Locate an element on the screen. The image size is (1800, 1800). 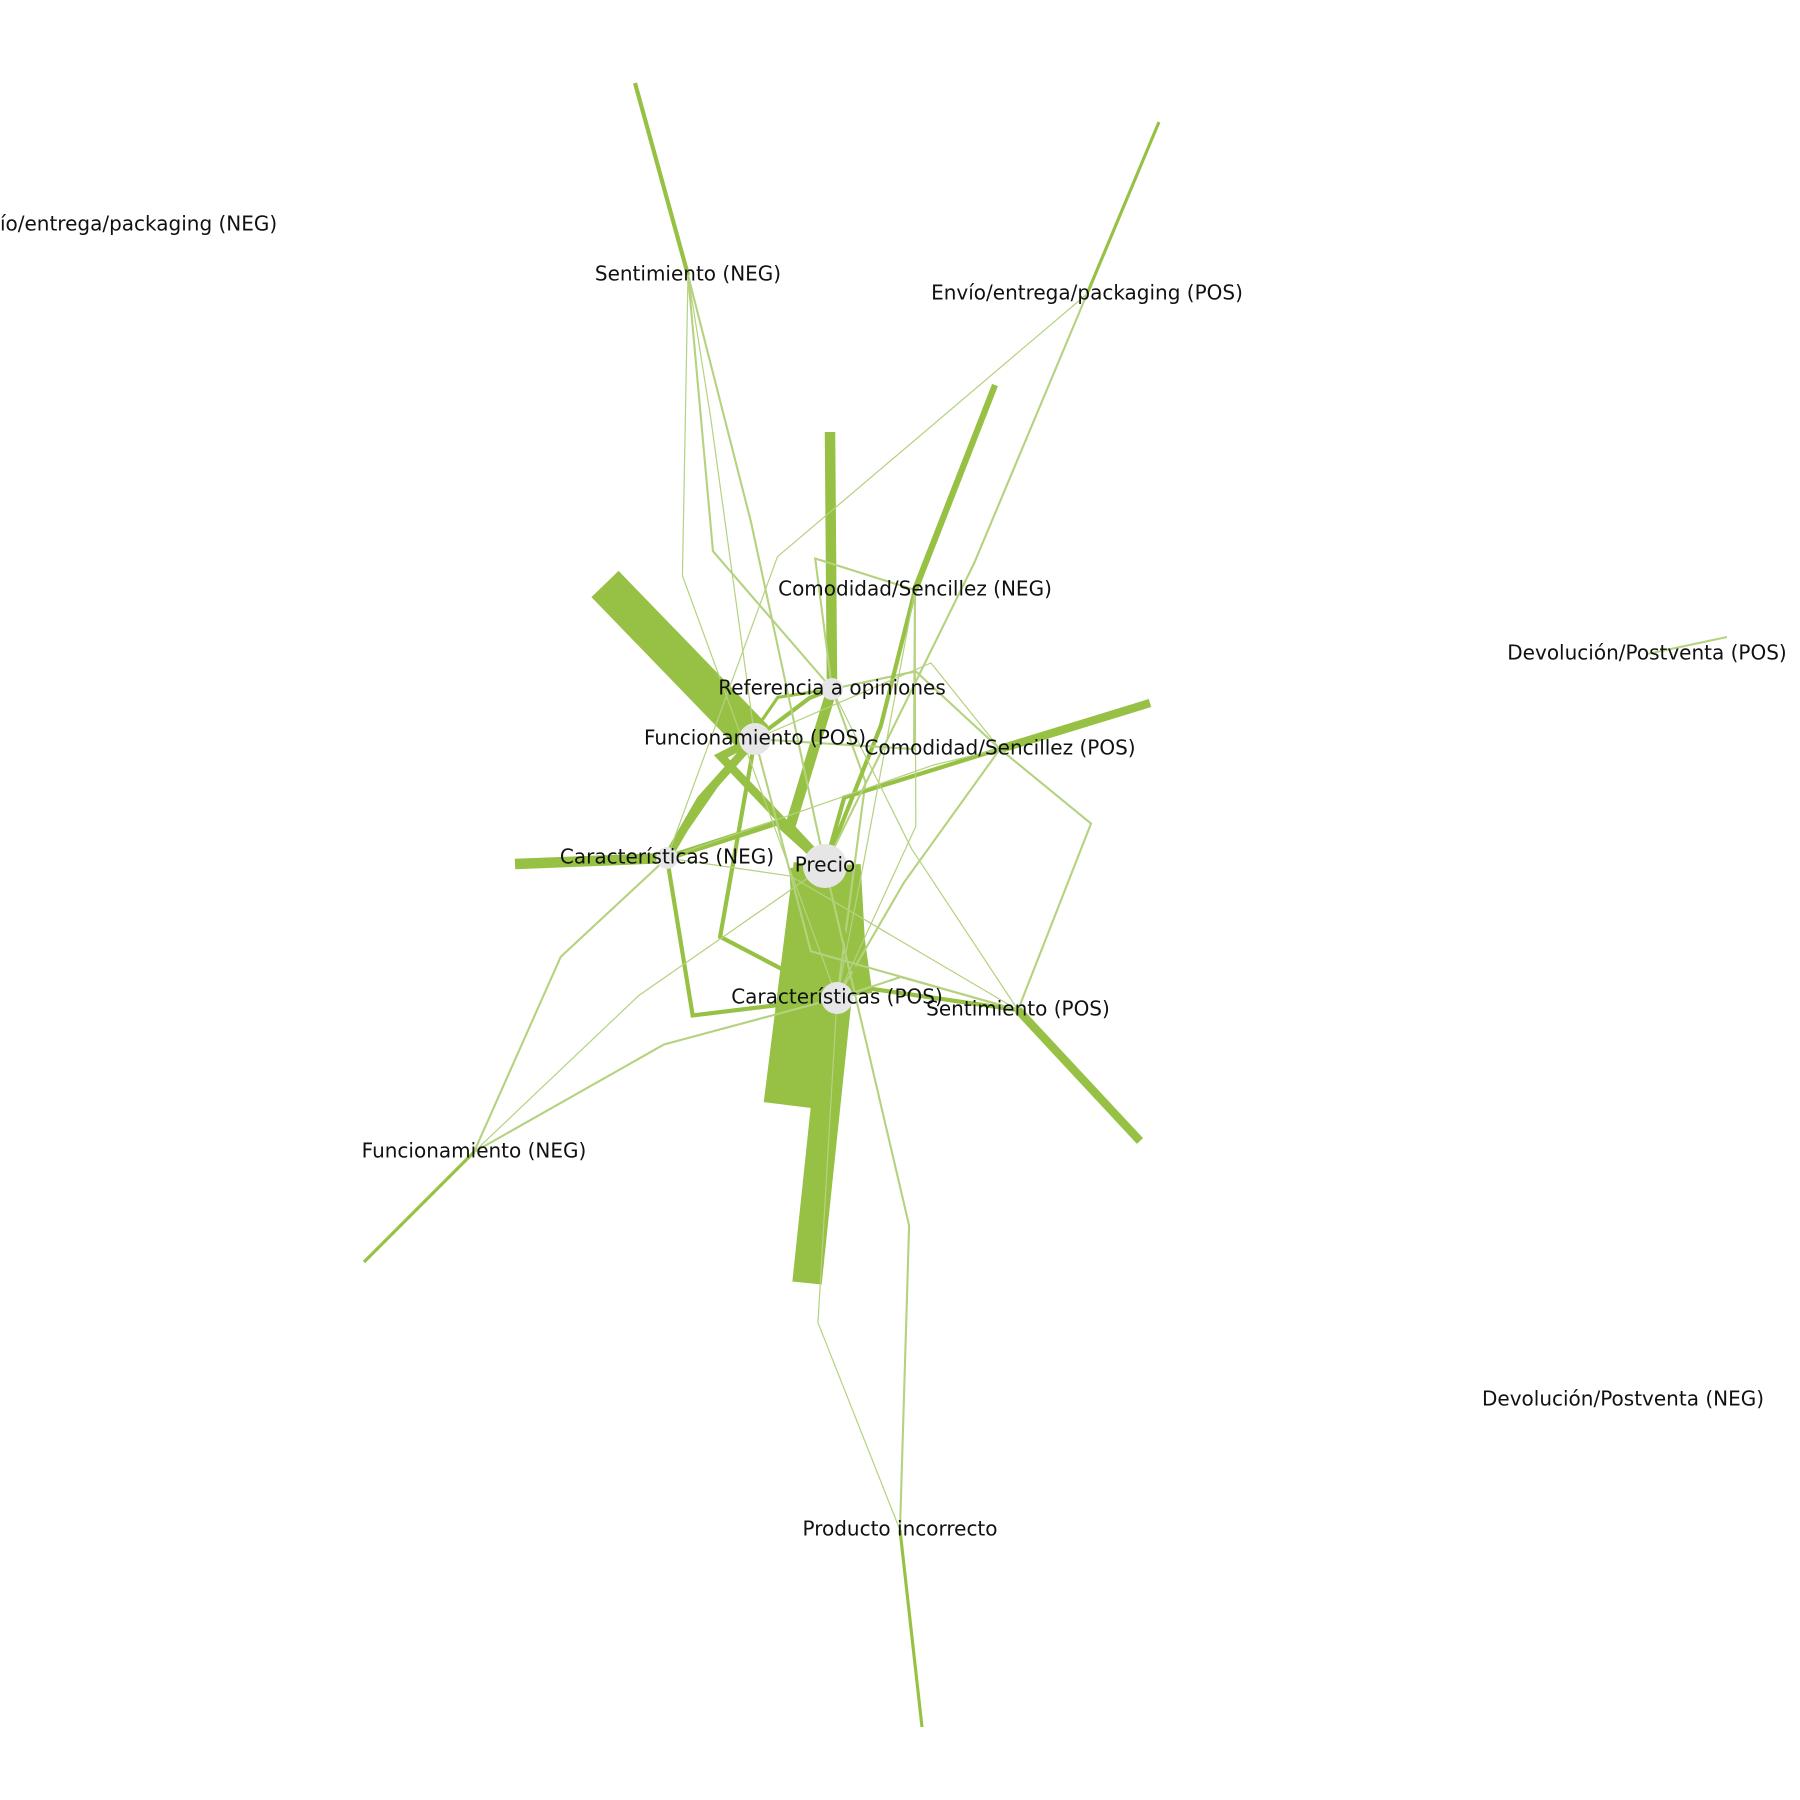
web-edge-comodidad_pos-caracteristicas_neg is located at coordinates (833, 803).